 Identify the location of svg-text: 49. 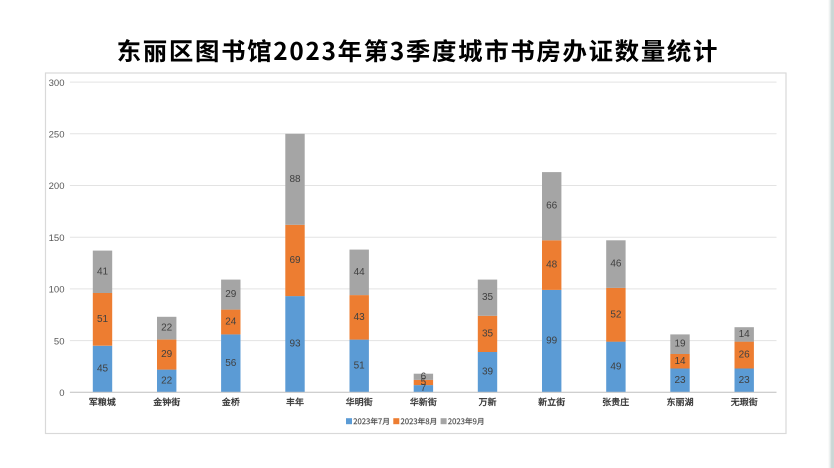
(616, 367).